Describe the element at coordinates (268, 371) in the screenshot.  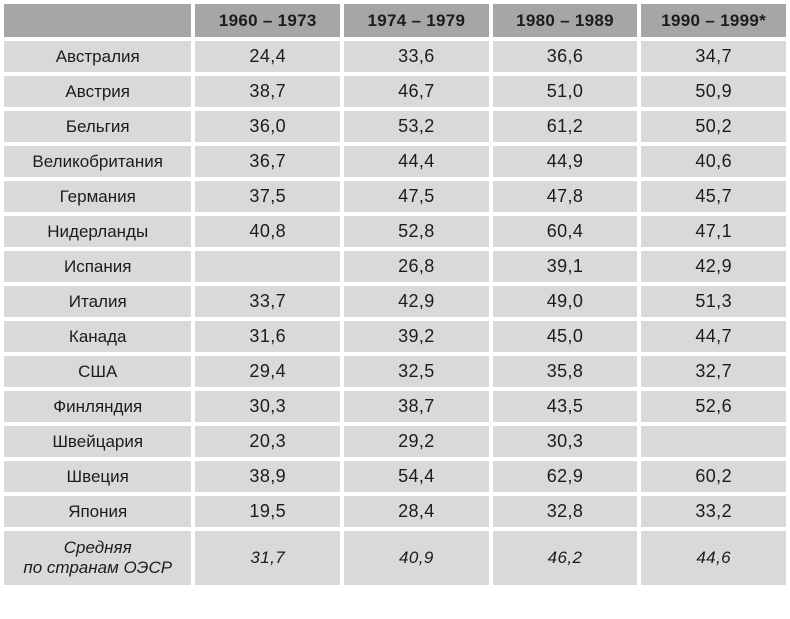
I see `value-cell: 29,4` at that location.